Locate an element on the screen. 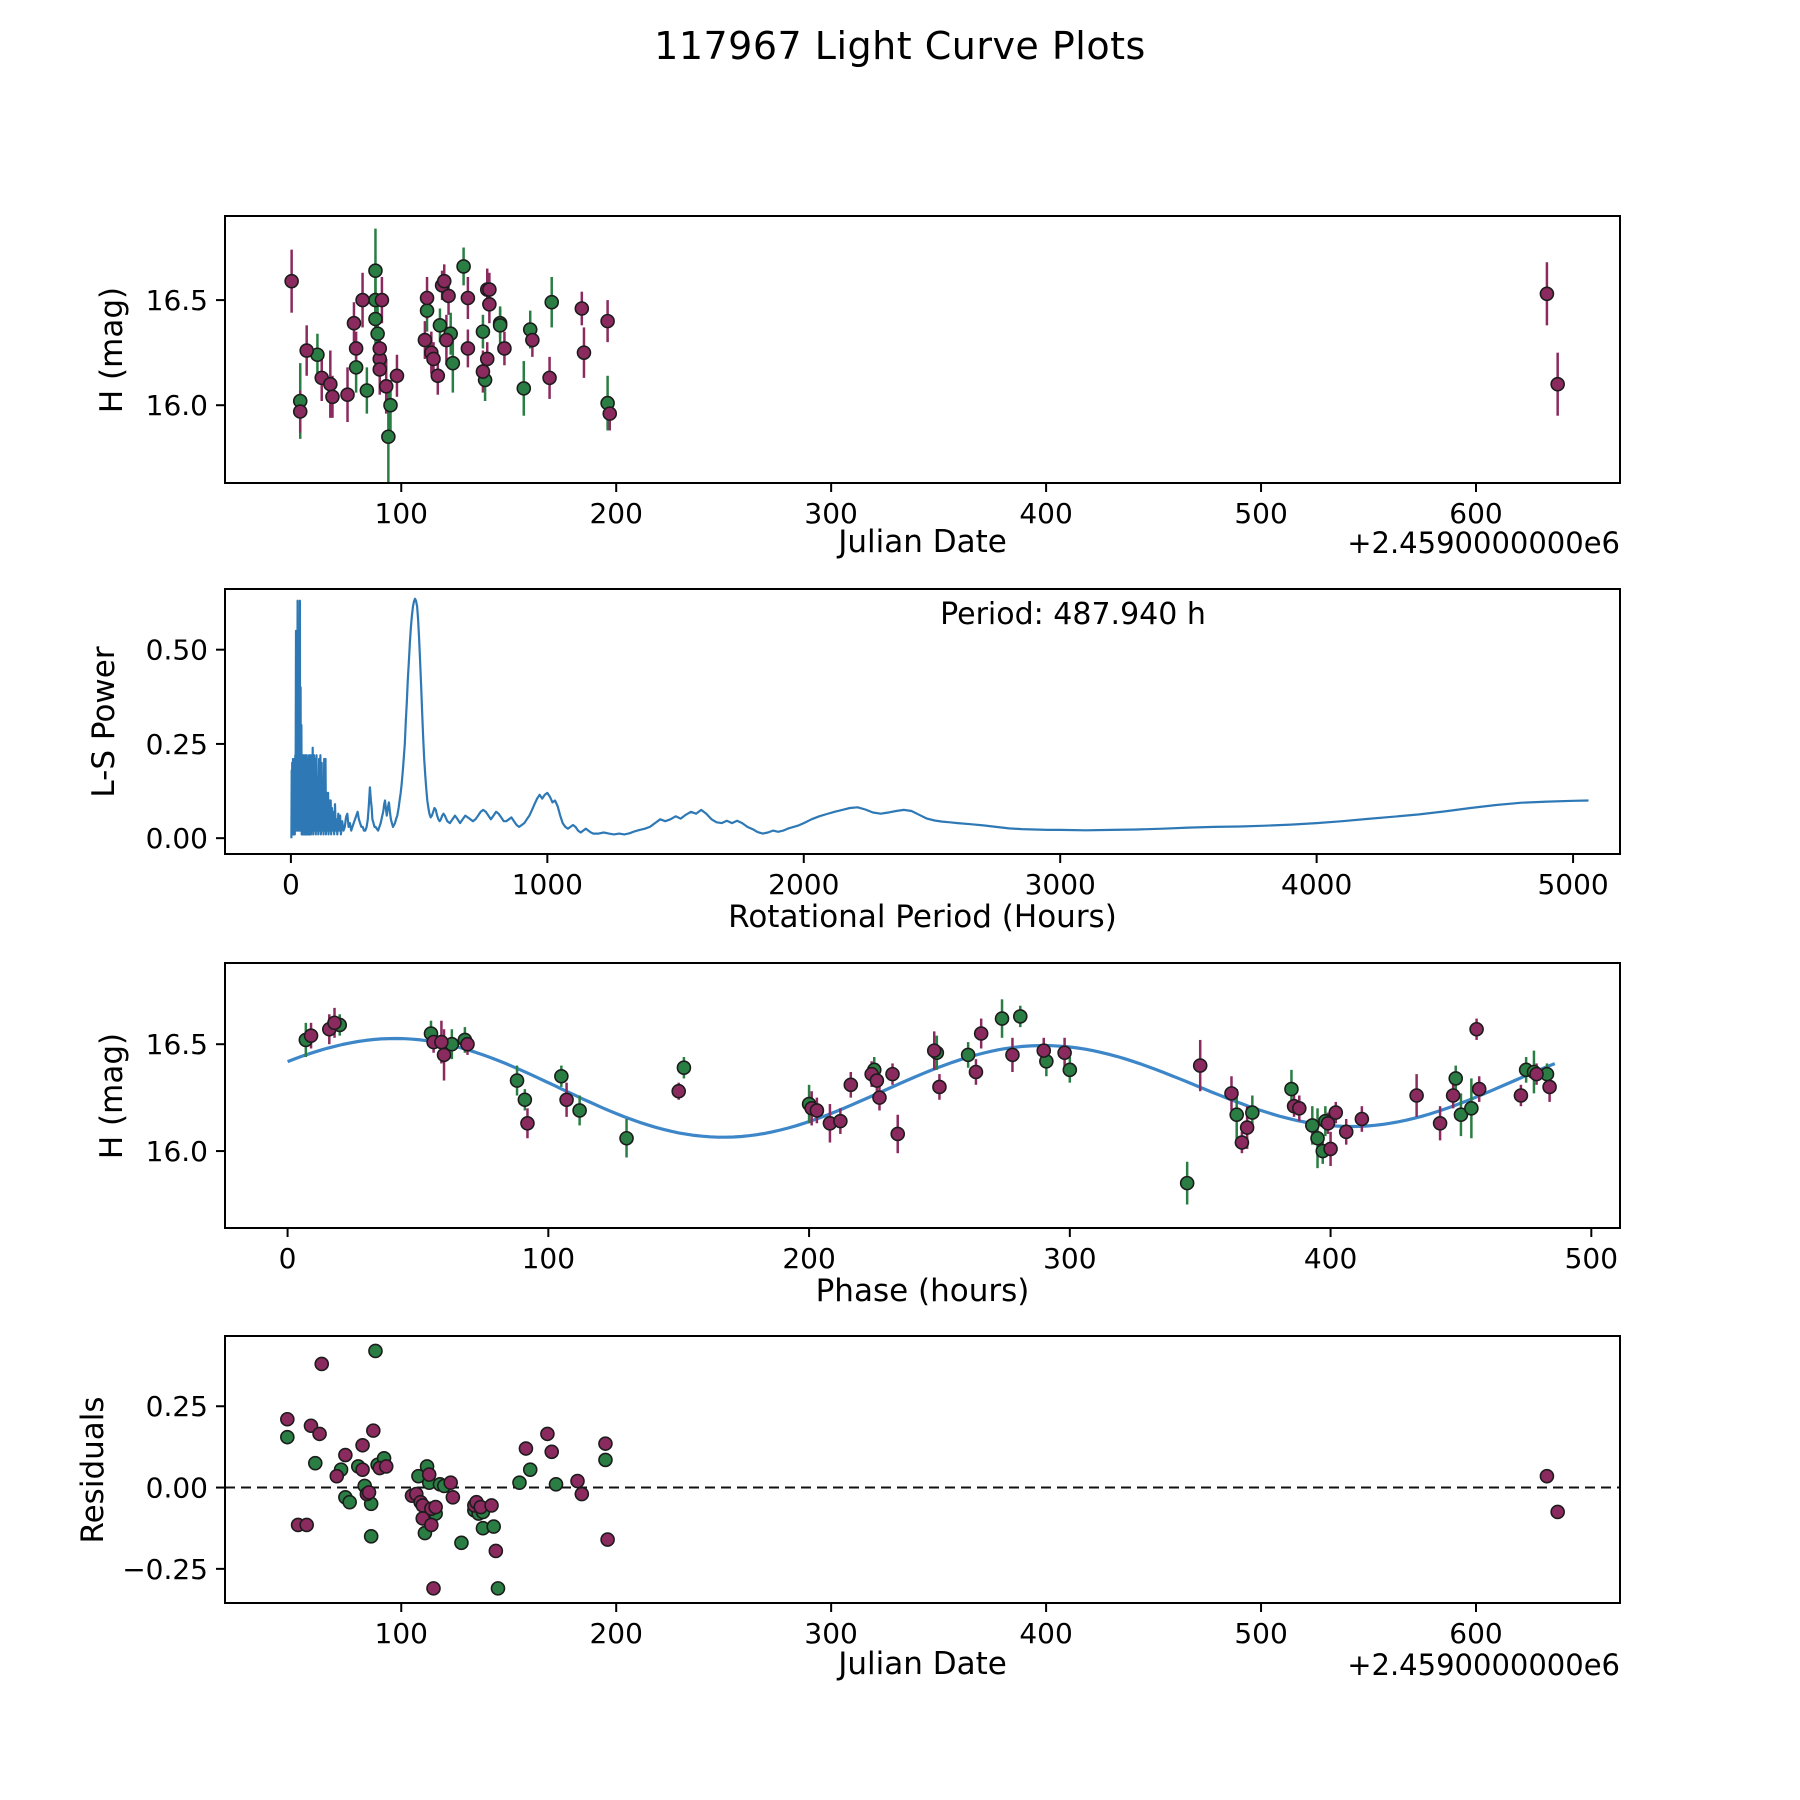  residuals-xlabel: Julian Date is located at coordinates (922, 1664).